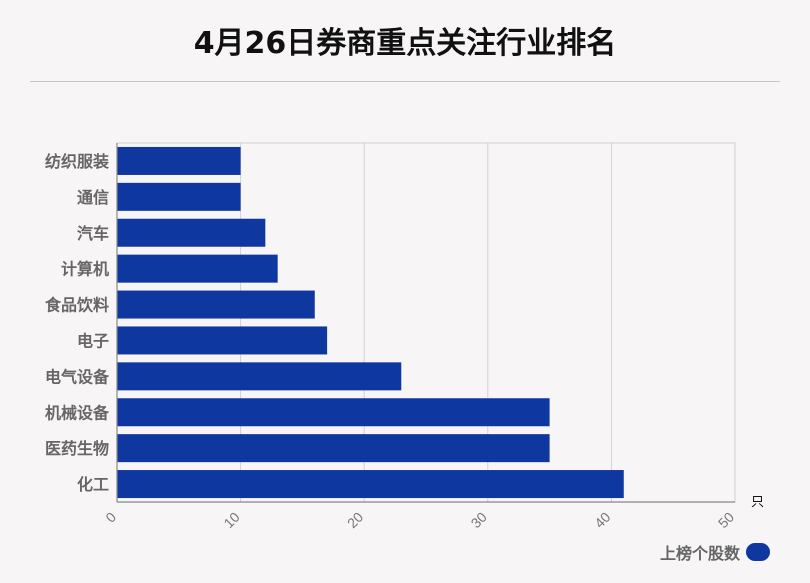 The width and height of the screenshot is (810, 583). What do you see at coordinates (93, 340) in the screenshot?
I see `category-label: 电子` at bounding box center [93, 340].